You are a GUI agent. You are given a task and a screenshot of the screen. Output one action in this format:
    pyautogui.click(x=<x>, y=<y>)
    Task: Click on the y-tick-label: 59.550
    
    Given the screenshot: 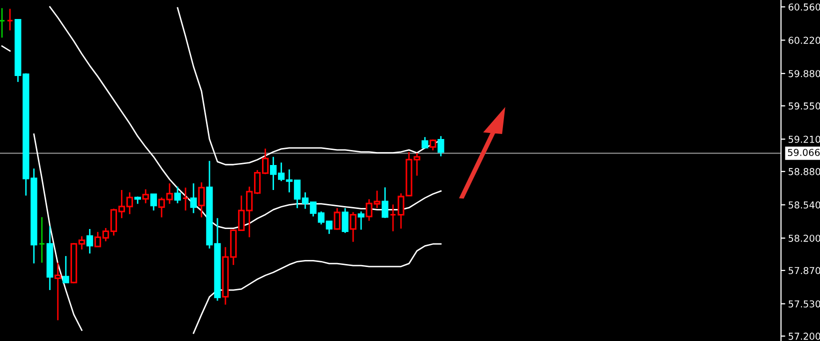 What is the action you would take?
    pyautogui.click(x=804, y=106)
    